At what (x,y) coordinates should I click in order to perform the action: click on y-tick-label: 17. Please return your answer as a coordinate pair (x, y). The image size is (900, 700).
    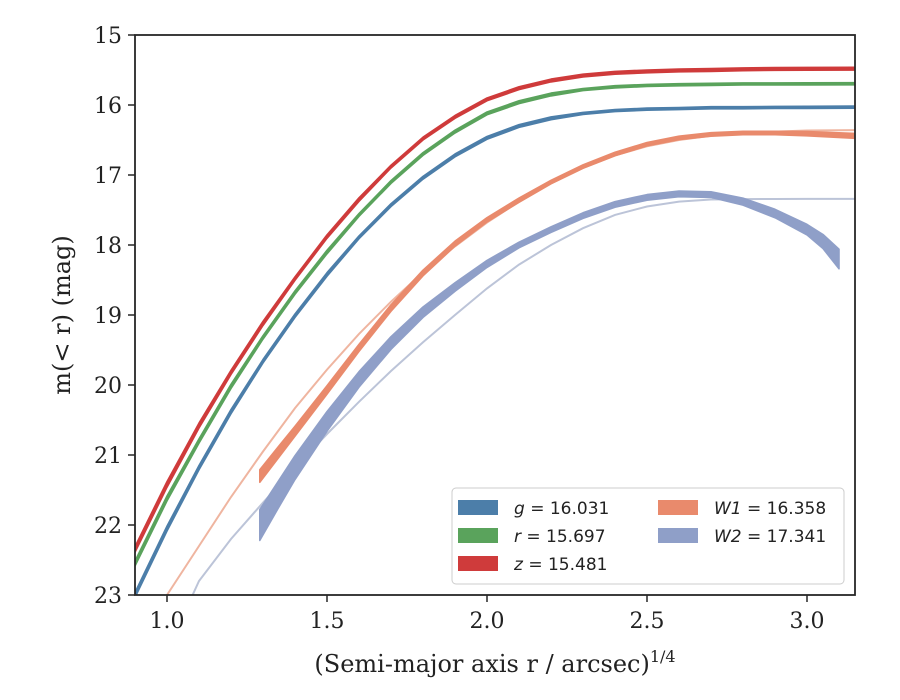
    Looking at the image, I should click on (108, 176).